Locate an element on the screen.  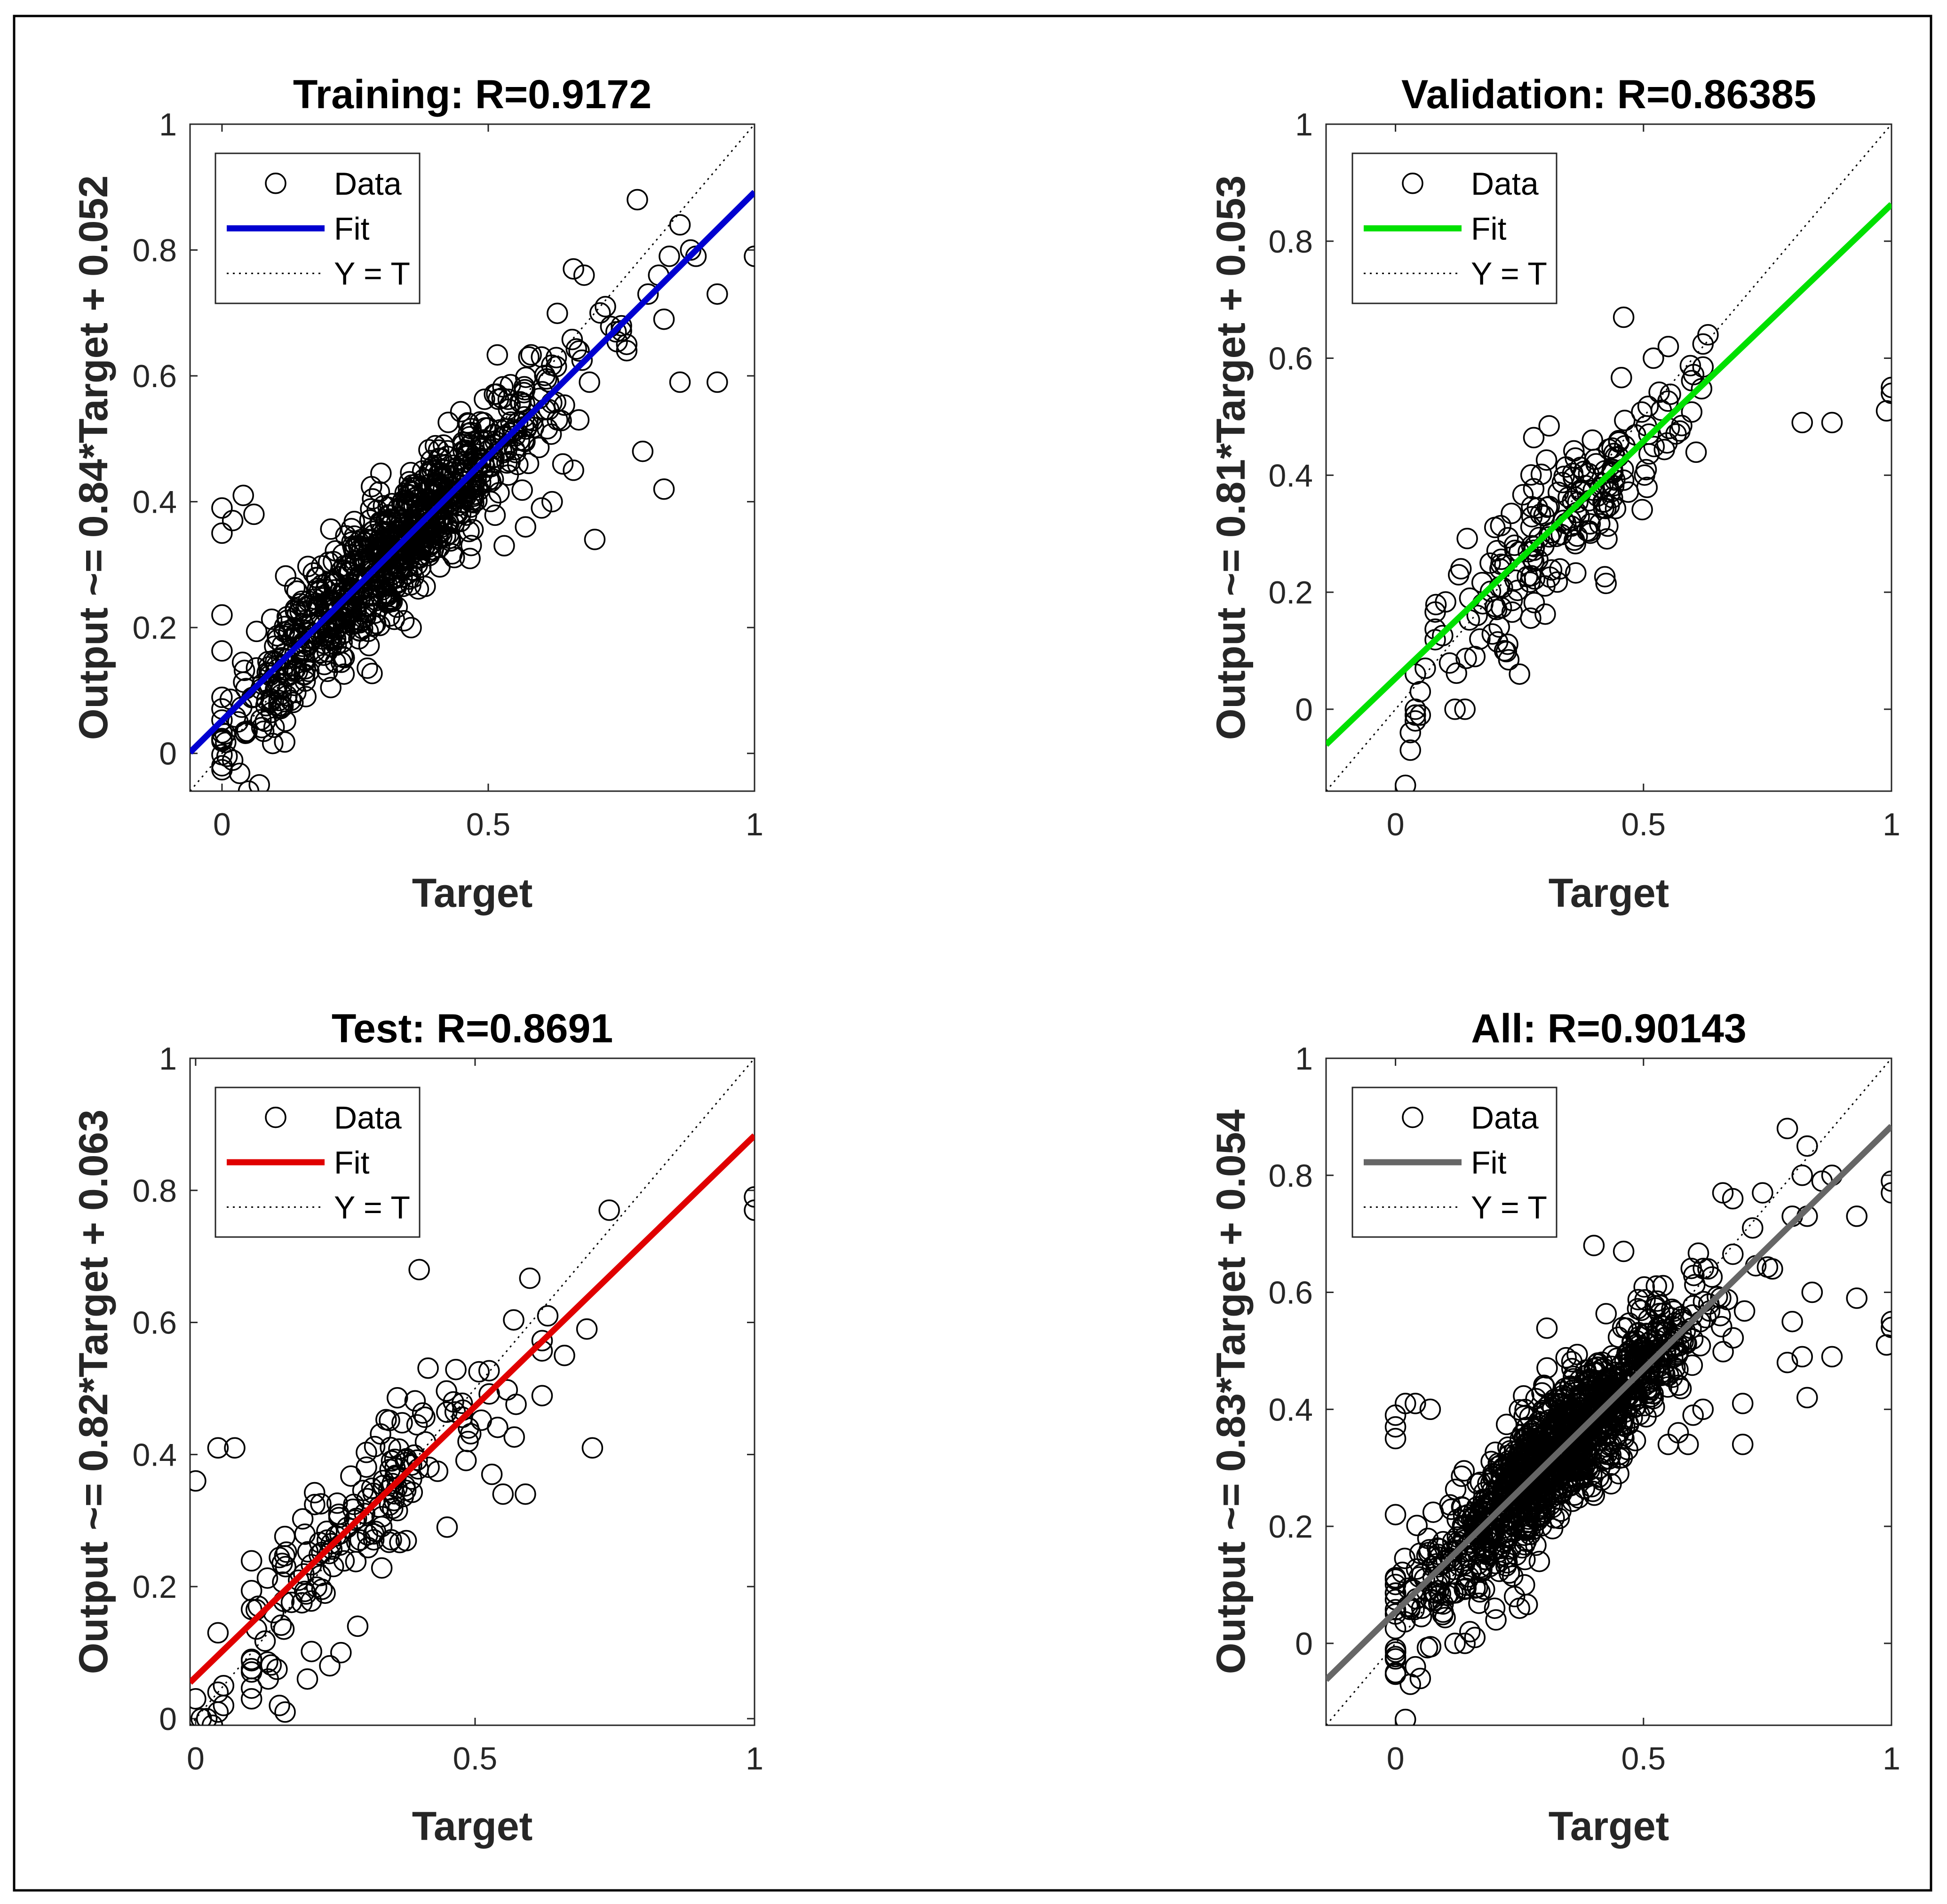
training-ytick-label: 0.2 is located at coordinates (154, 628).